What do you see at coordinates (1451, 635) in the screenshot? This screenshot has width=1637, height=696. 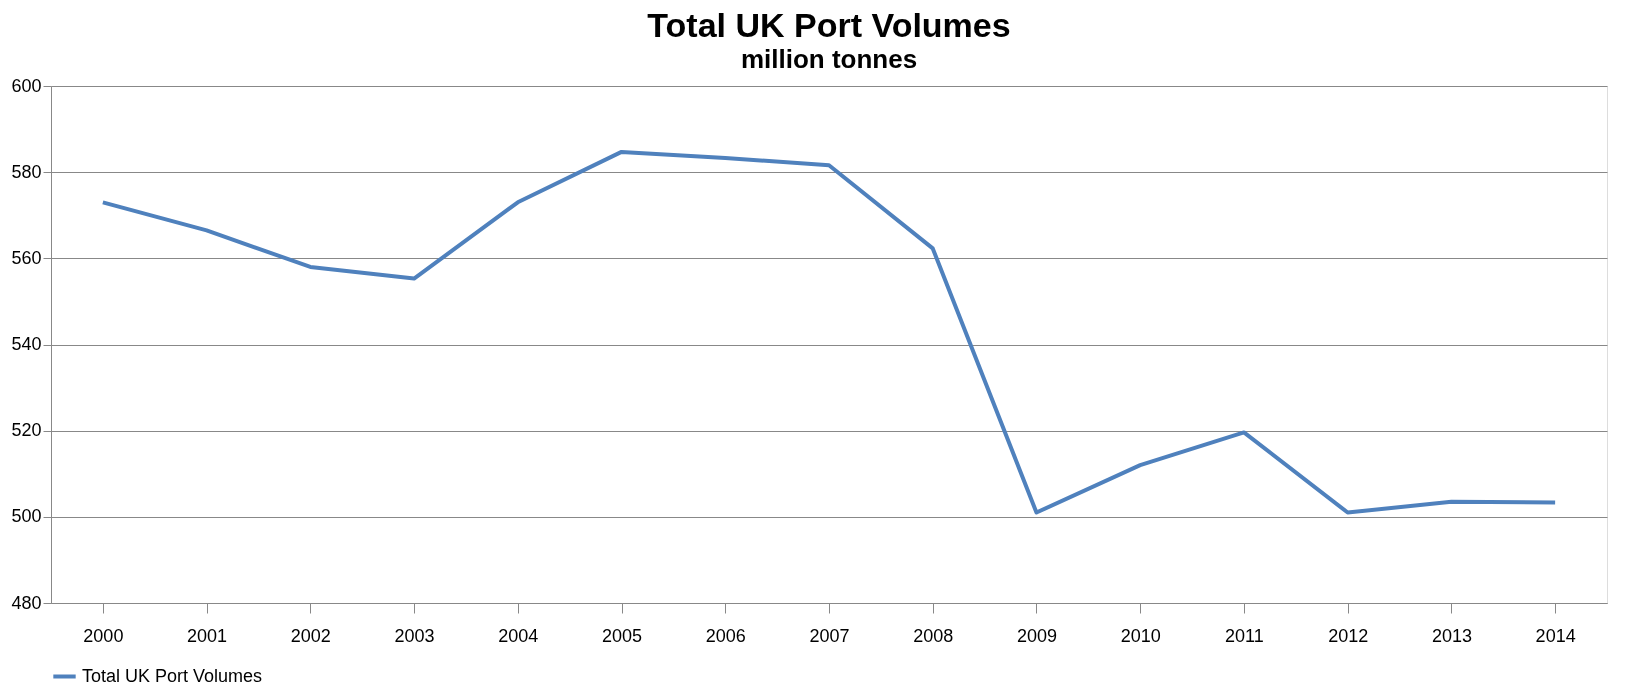 I see `x-tick-label: 2013` at bounding box center [1451, 635].